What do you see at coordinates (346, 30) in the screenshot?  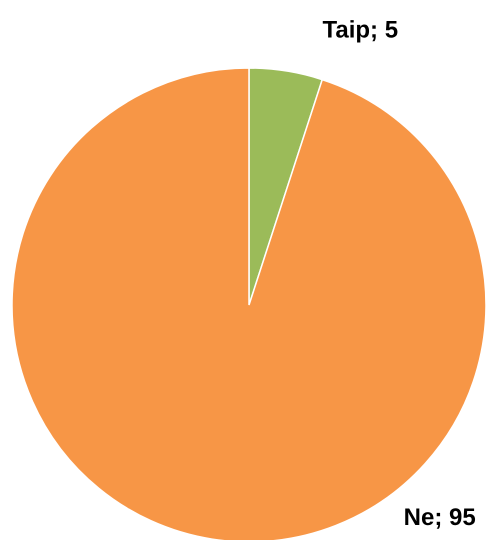 I see `slice-label: Taip` at bounding box center [346, 30].